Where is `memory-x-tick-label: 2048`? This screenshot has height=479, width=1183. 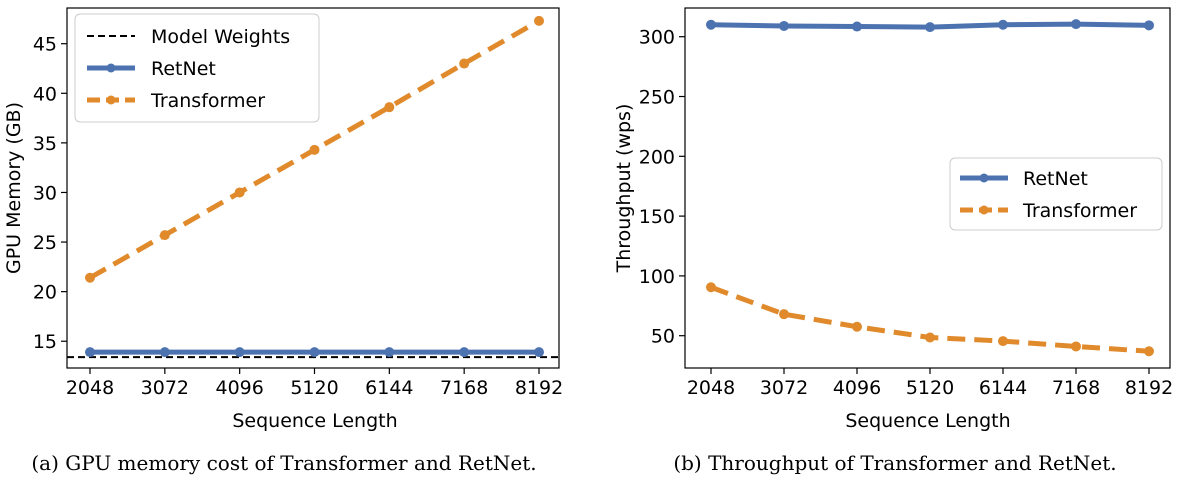
memory-x-tick-label: 2048 is located at coordinates (90, 388).